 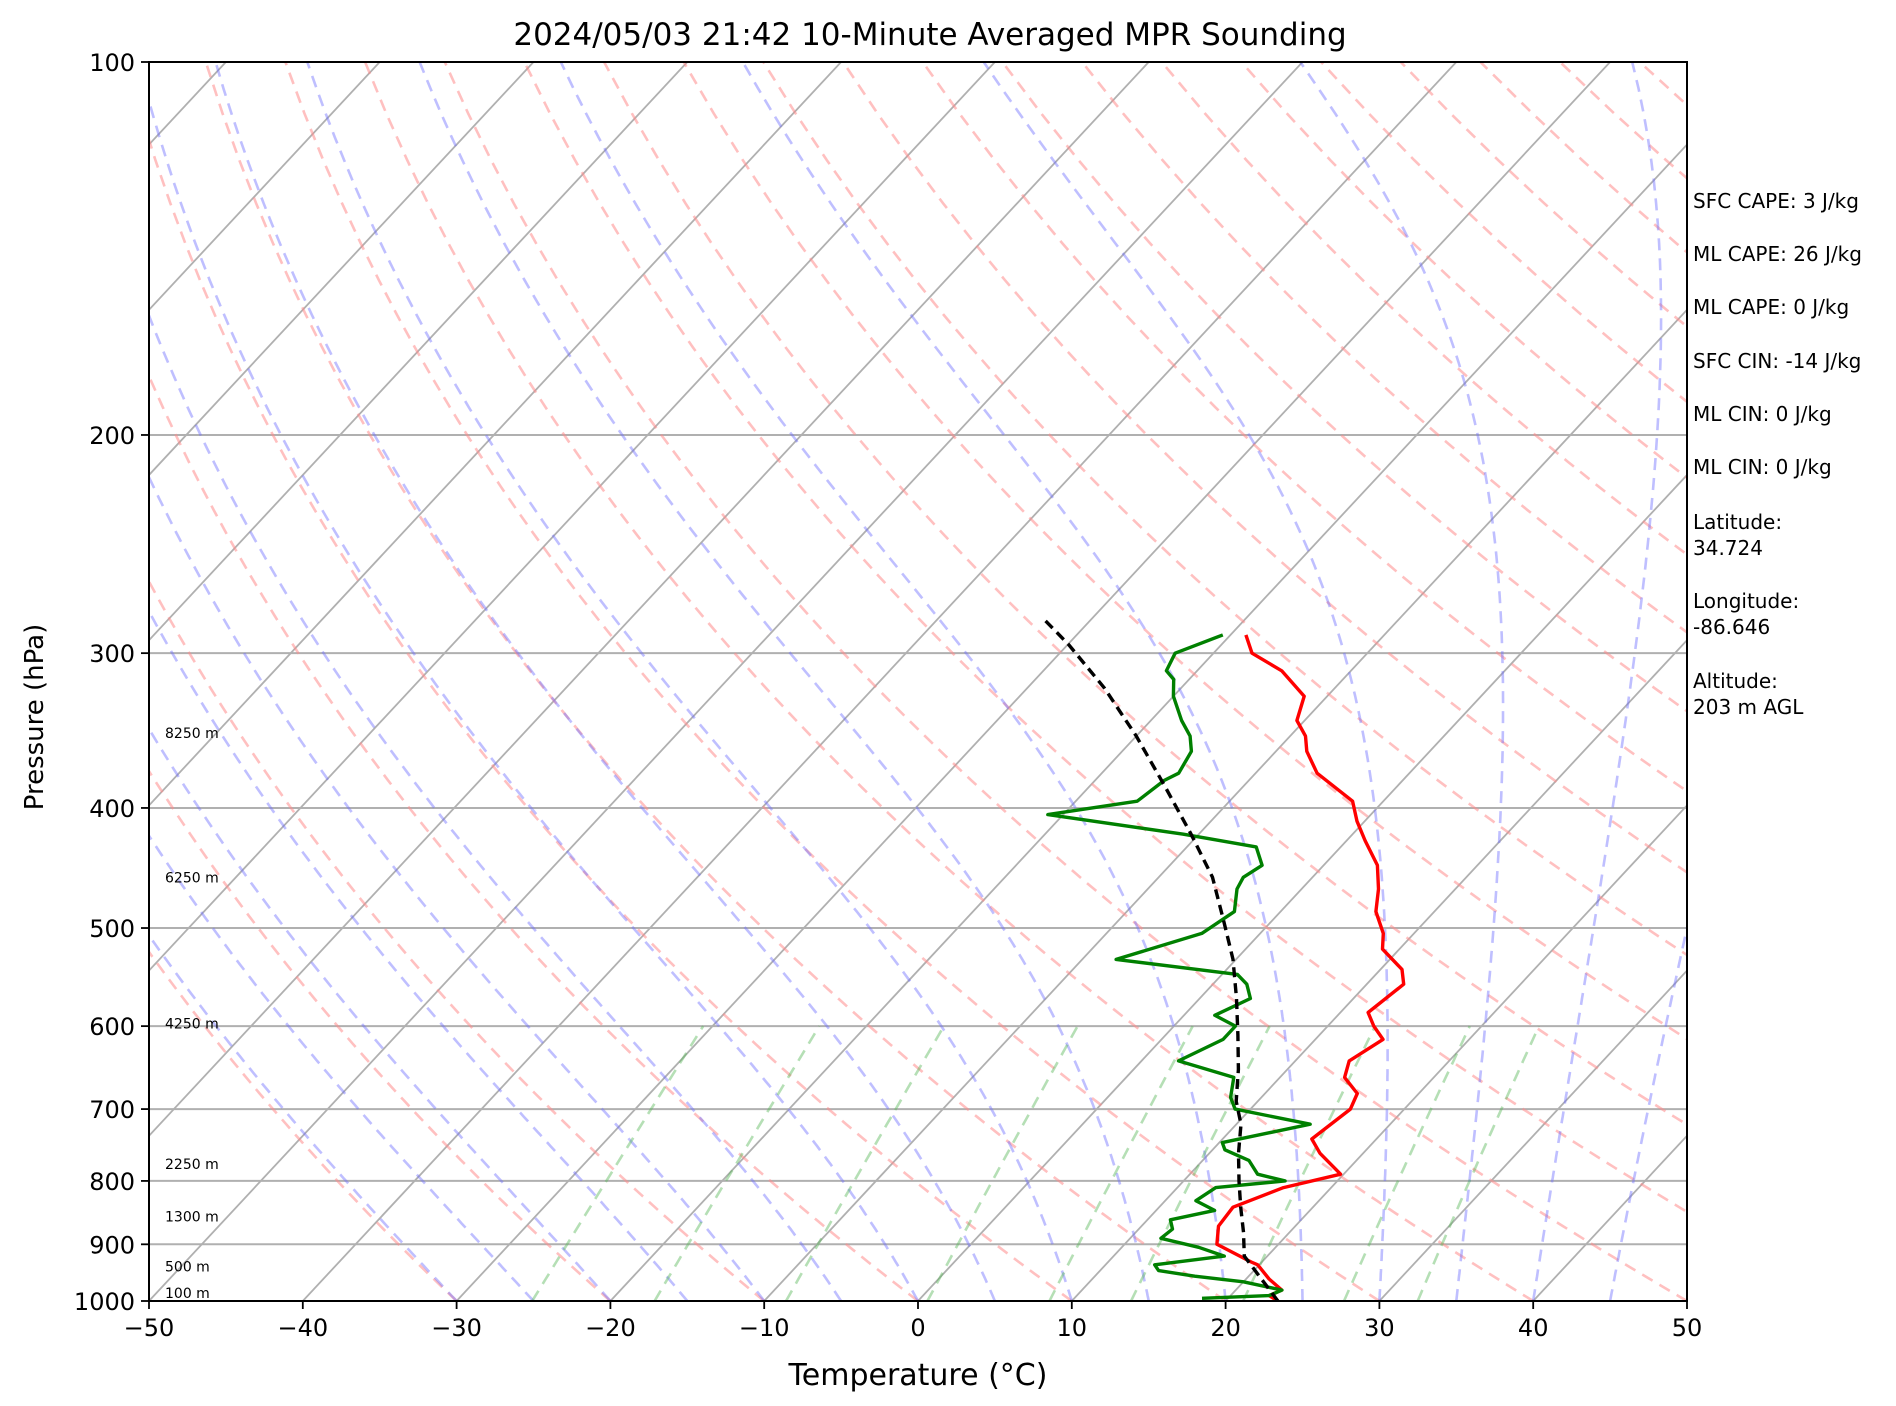 What do you see at coordinates (1738, 535) in the screenshot?
I see `latitude-text: Latitude: 34.724` at bounding box center [1738, 535].